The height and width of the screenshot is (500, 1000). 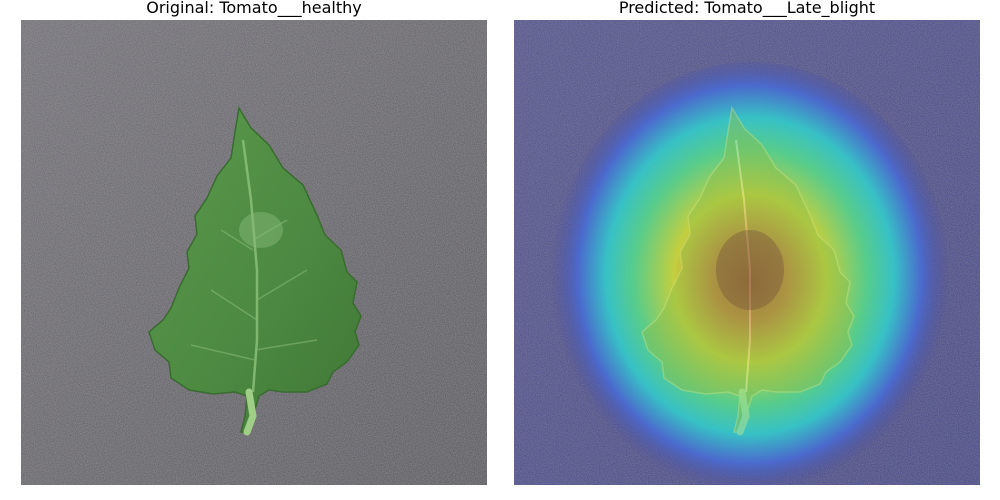 What do you see at coordinates (747, 8) in the screenshot?
I see `predicted-panel-title: Predicted: Tomato___Late_blight` at bounding box center [747, 8].